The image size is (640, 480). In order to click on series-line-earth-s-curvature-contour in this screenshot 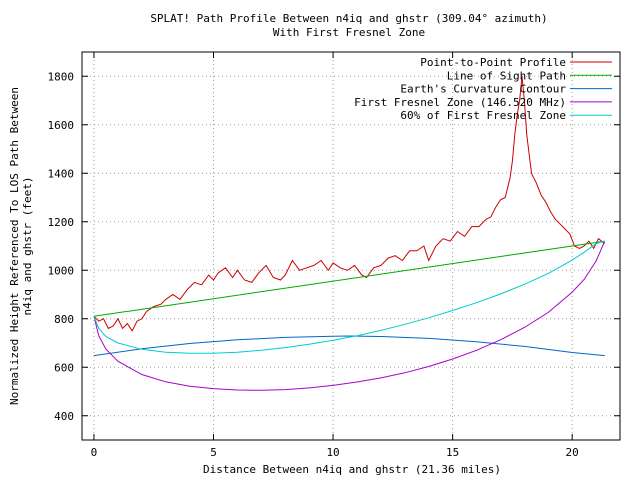, I will do `click(349, 346)`.